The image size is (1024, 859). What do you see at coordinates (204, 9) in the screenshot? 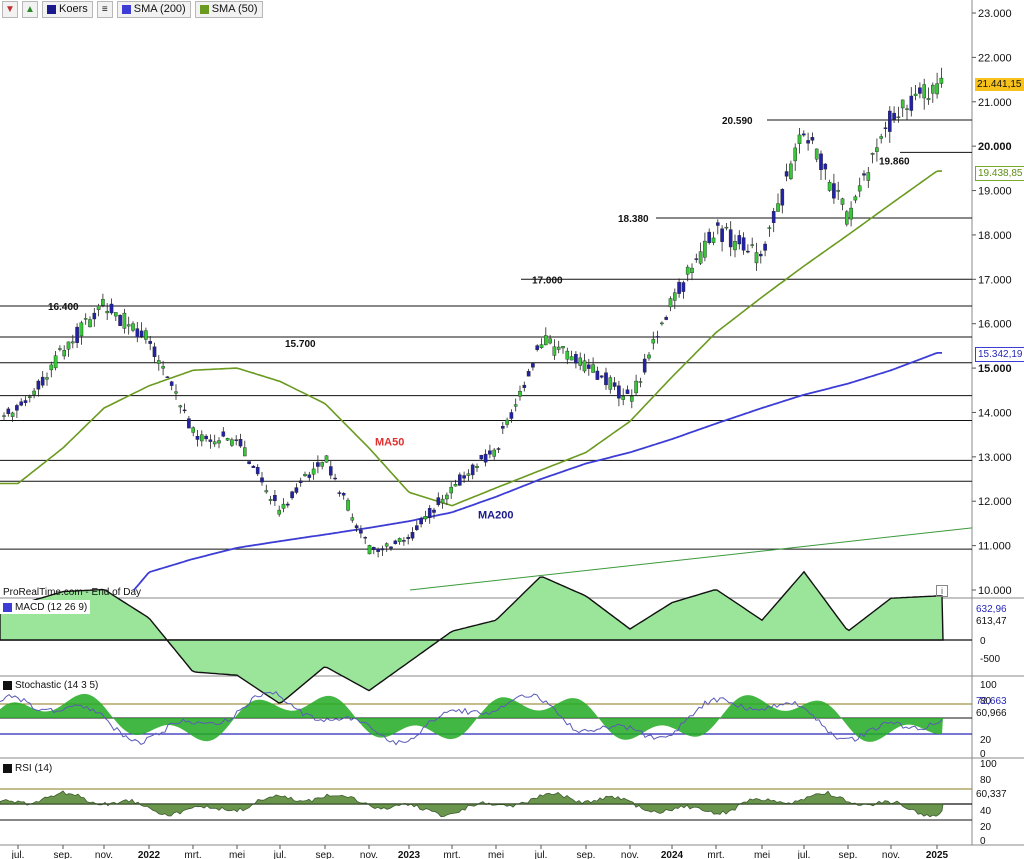
I see `sma50-swatch` at bounding box center [204, 9].